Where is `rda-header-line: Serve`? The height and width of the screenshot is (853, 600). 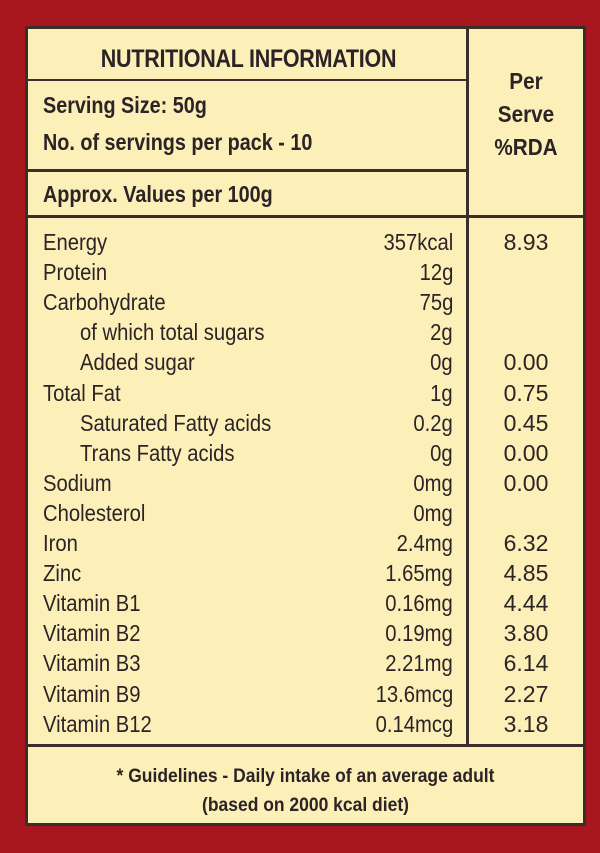
rda-header-line: Serve is located at coordinates (526, 114).